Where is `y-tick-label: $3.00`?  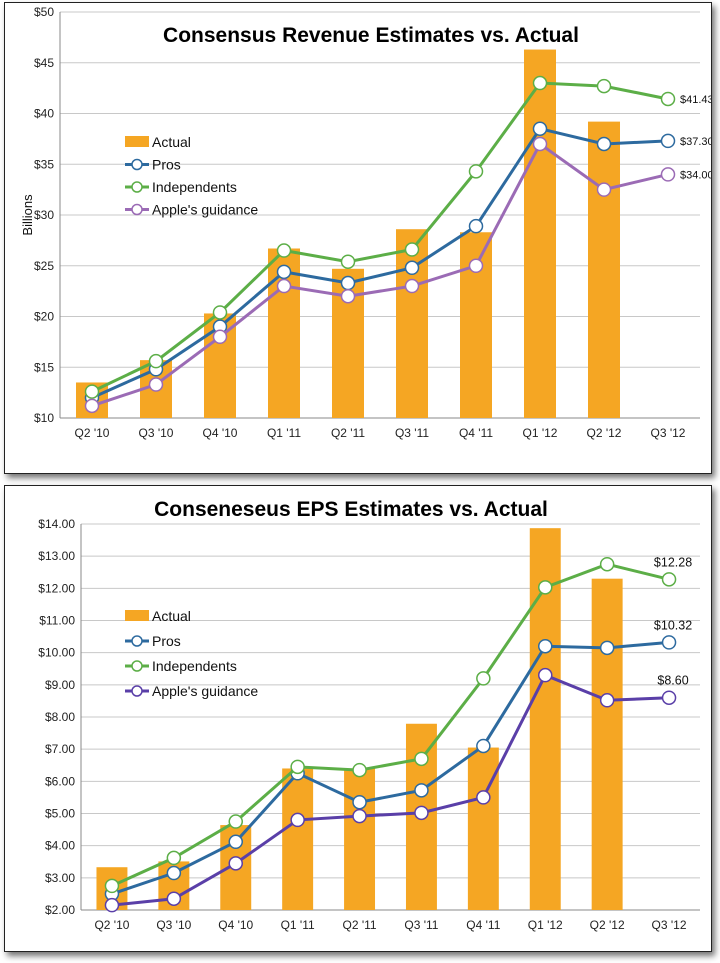 y-tick-label: $3.00 is located at coordinates (60, 878).